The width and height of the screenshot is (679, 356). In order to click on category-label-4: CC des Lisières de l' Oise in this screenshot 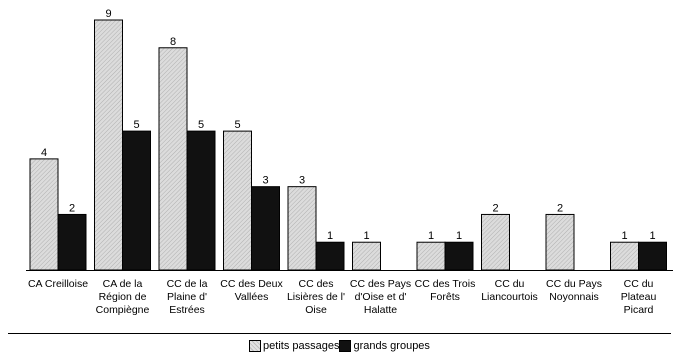, I will do `click(316, 297)`.